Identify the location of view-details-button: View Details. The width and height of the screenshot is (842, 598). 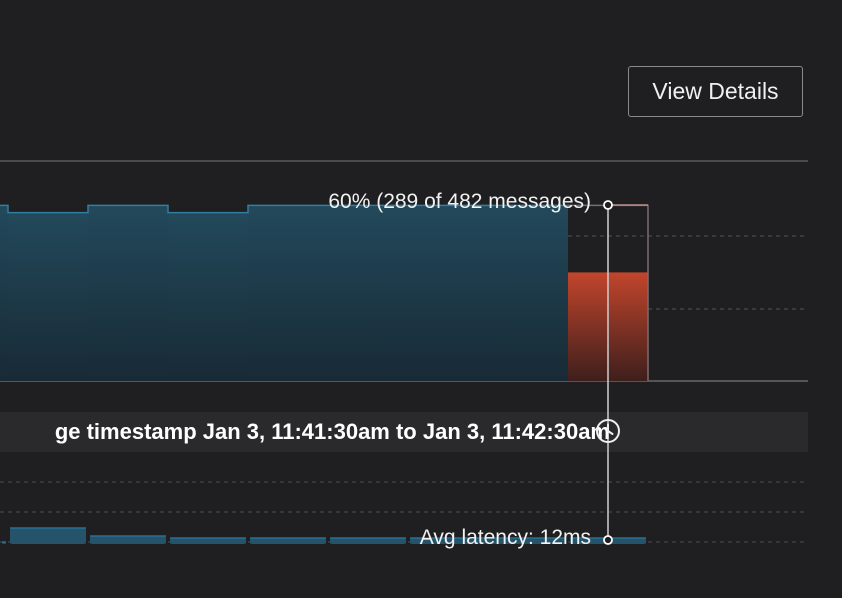
(715, 91).